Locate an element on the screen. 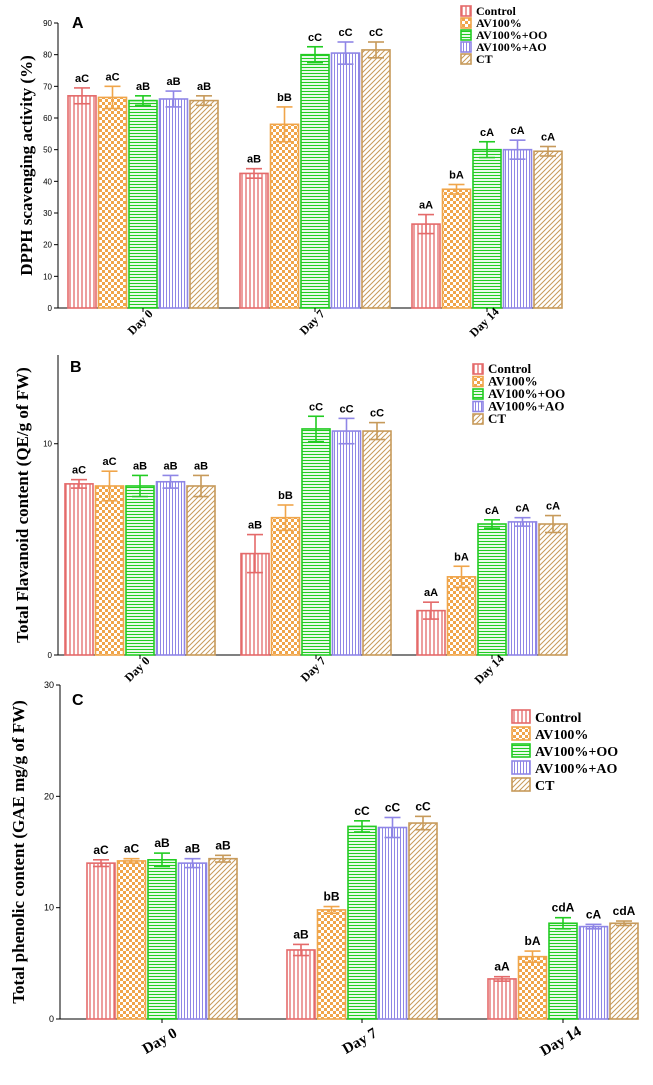 The width and height of the screenshot is (653, 1085). y-axis-title: DPPH scavenging activity (%) is located at coordinates (26, 165).